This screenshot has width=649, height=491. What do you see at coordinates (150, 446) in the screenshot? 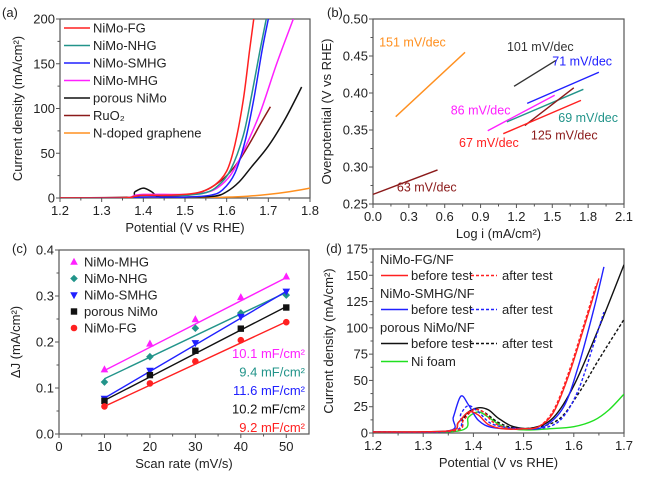
I see `x-tick-label: 20` at bounding box center [150, 446].